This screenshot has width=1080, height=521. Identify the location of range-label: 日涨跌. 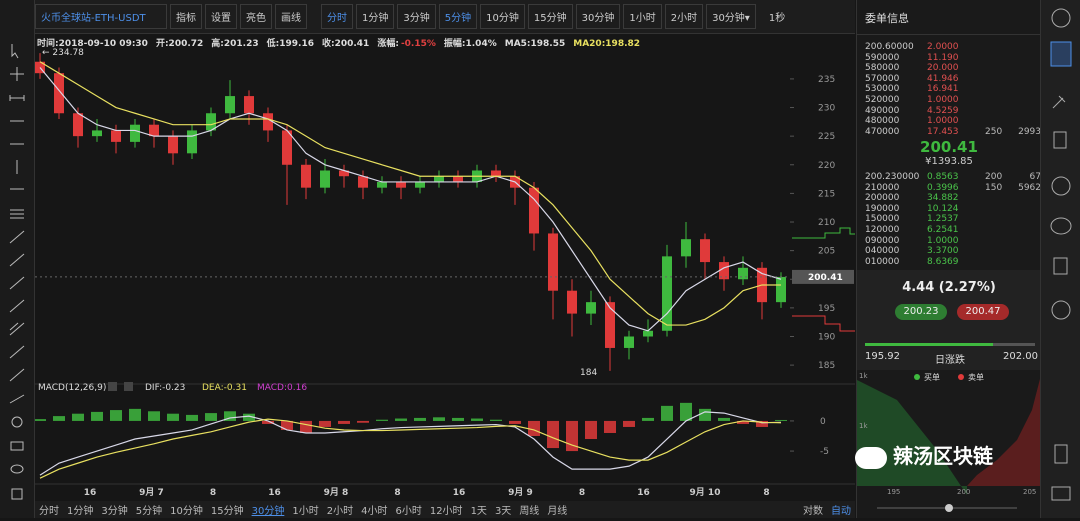
(950, 360).